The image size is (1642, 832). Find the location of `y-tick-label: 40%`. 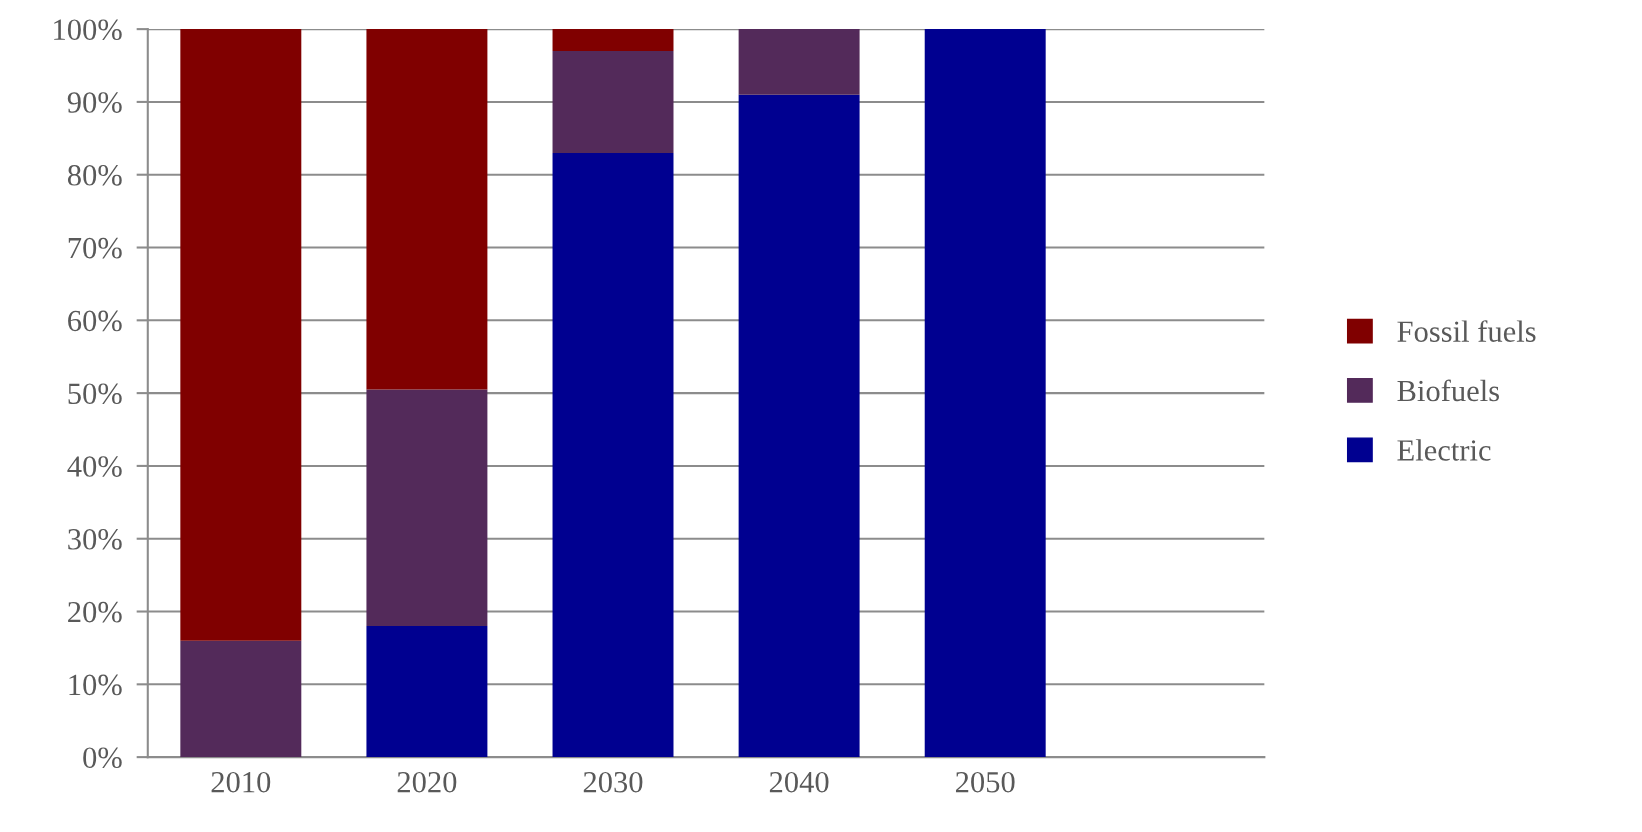

y-tick-label: 40% is located at coordinates (94, 466).